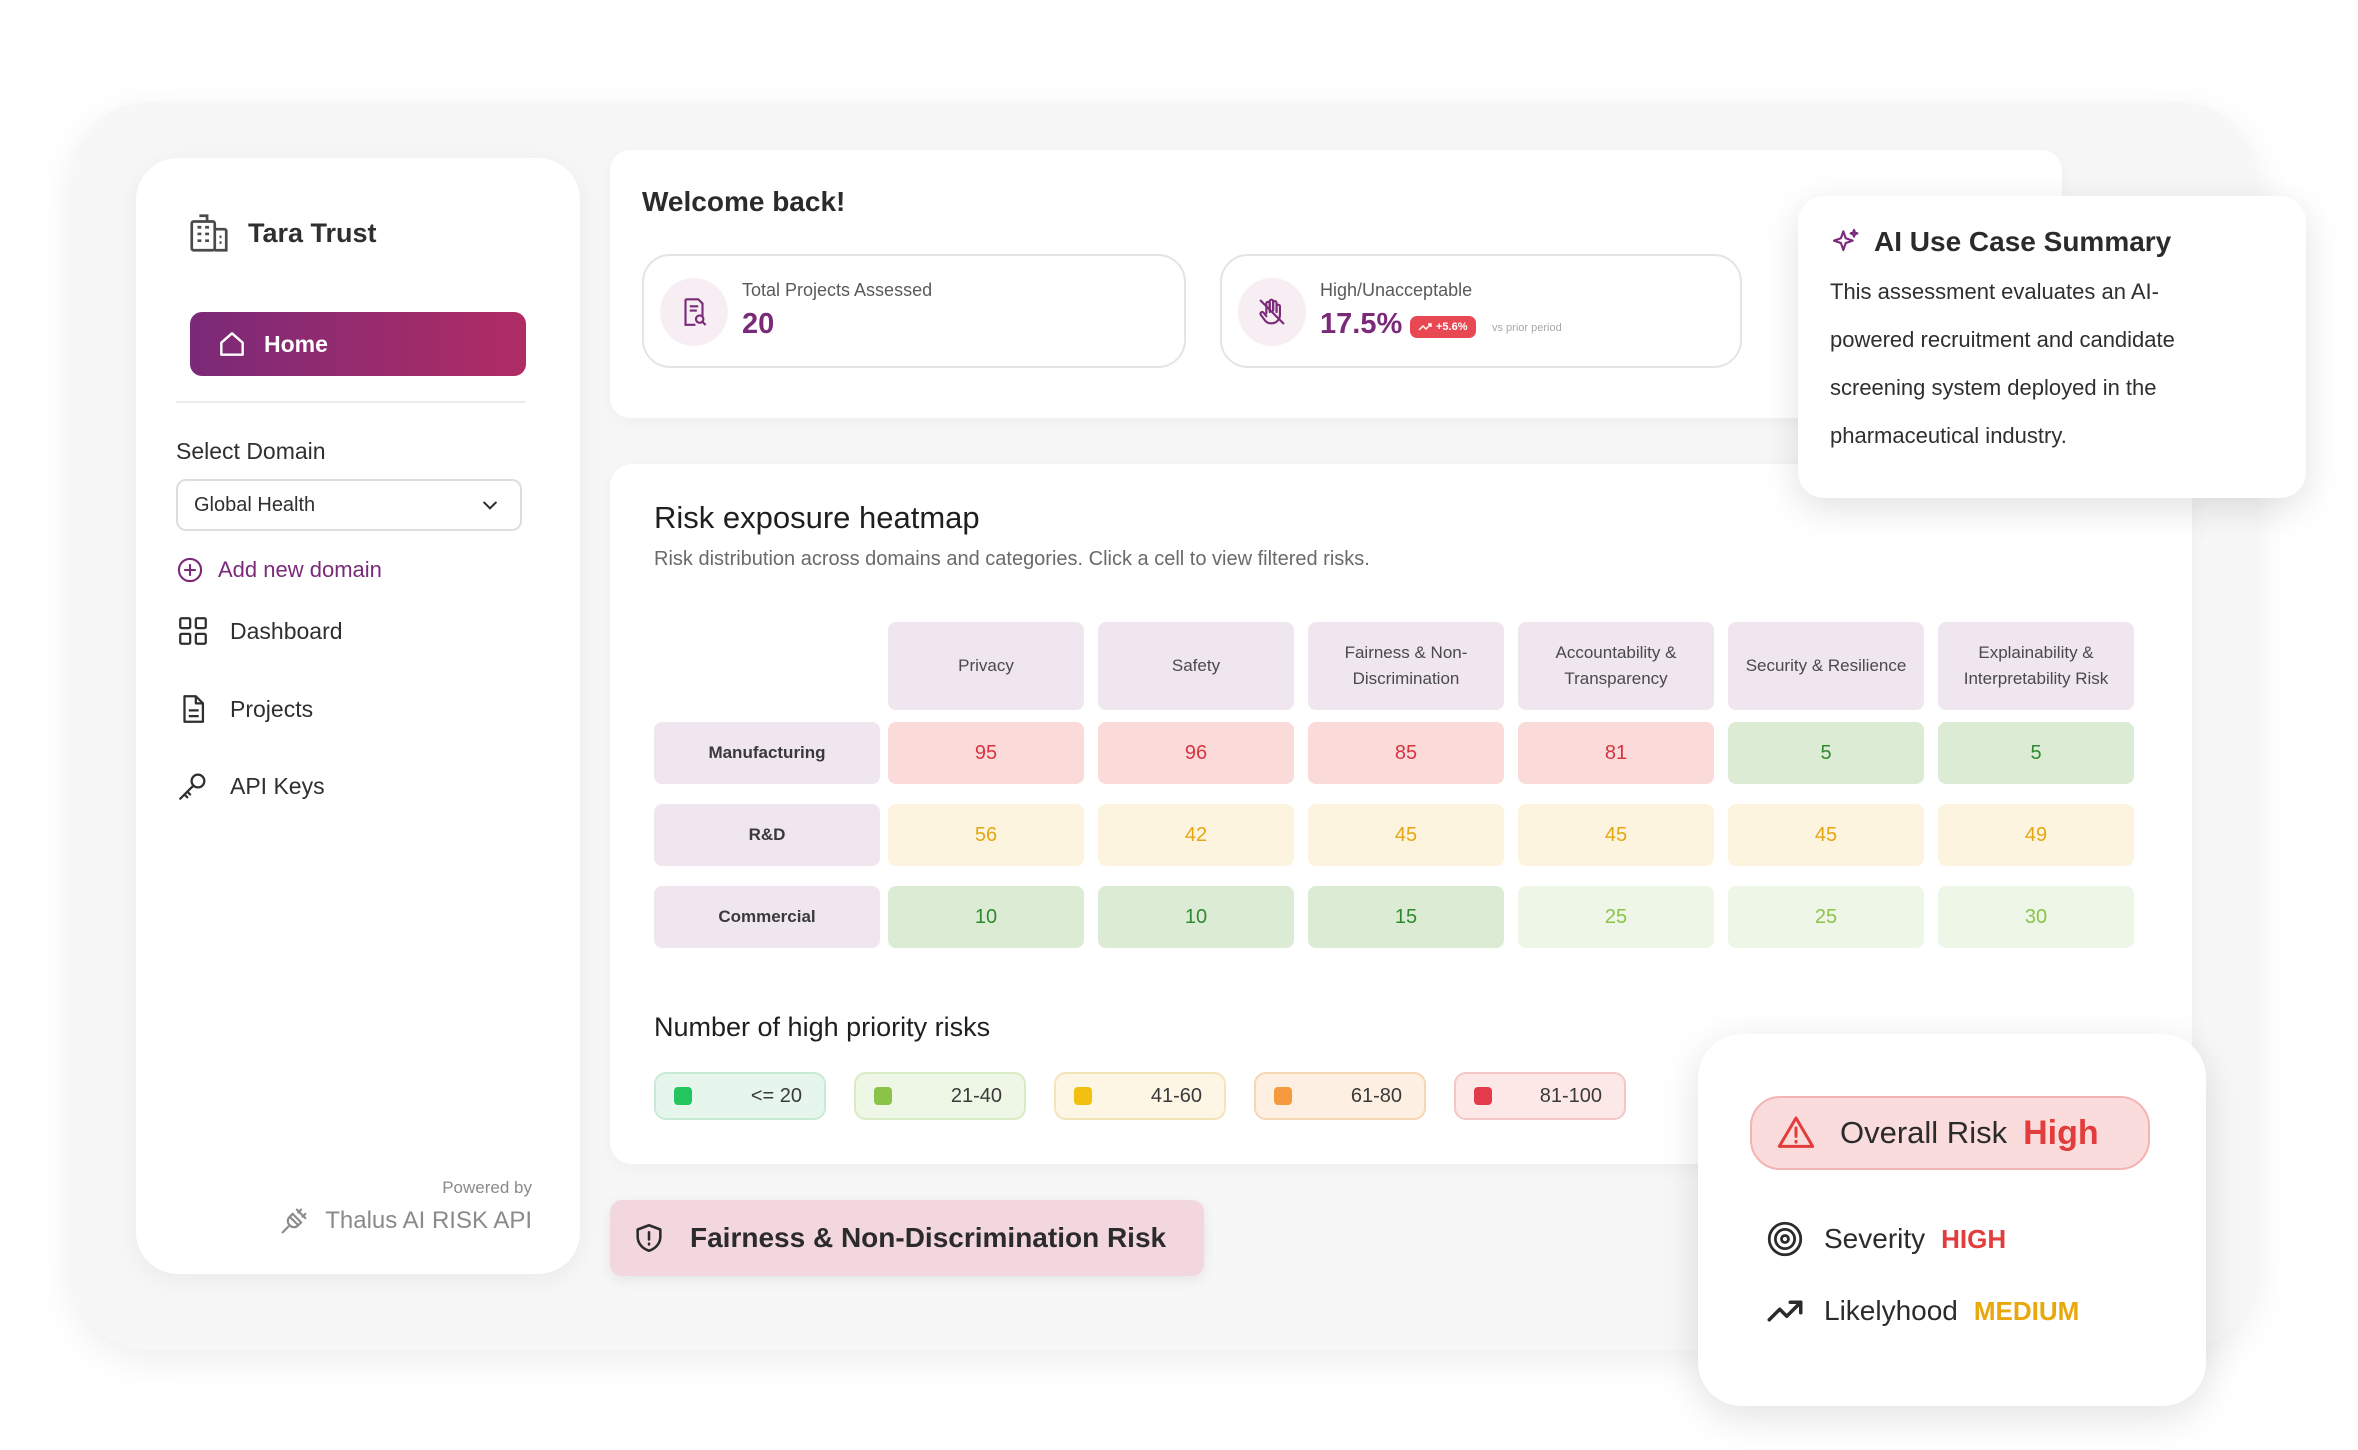 This screenshot has height=1450, width=2358. I want to click on plus-circle-icon, so click(190, 570).